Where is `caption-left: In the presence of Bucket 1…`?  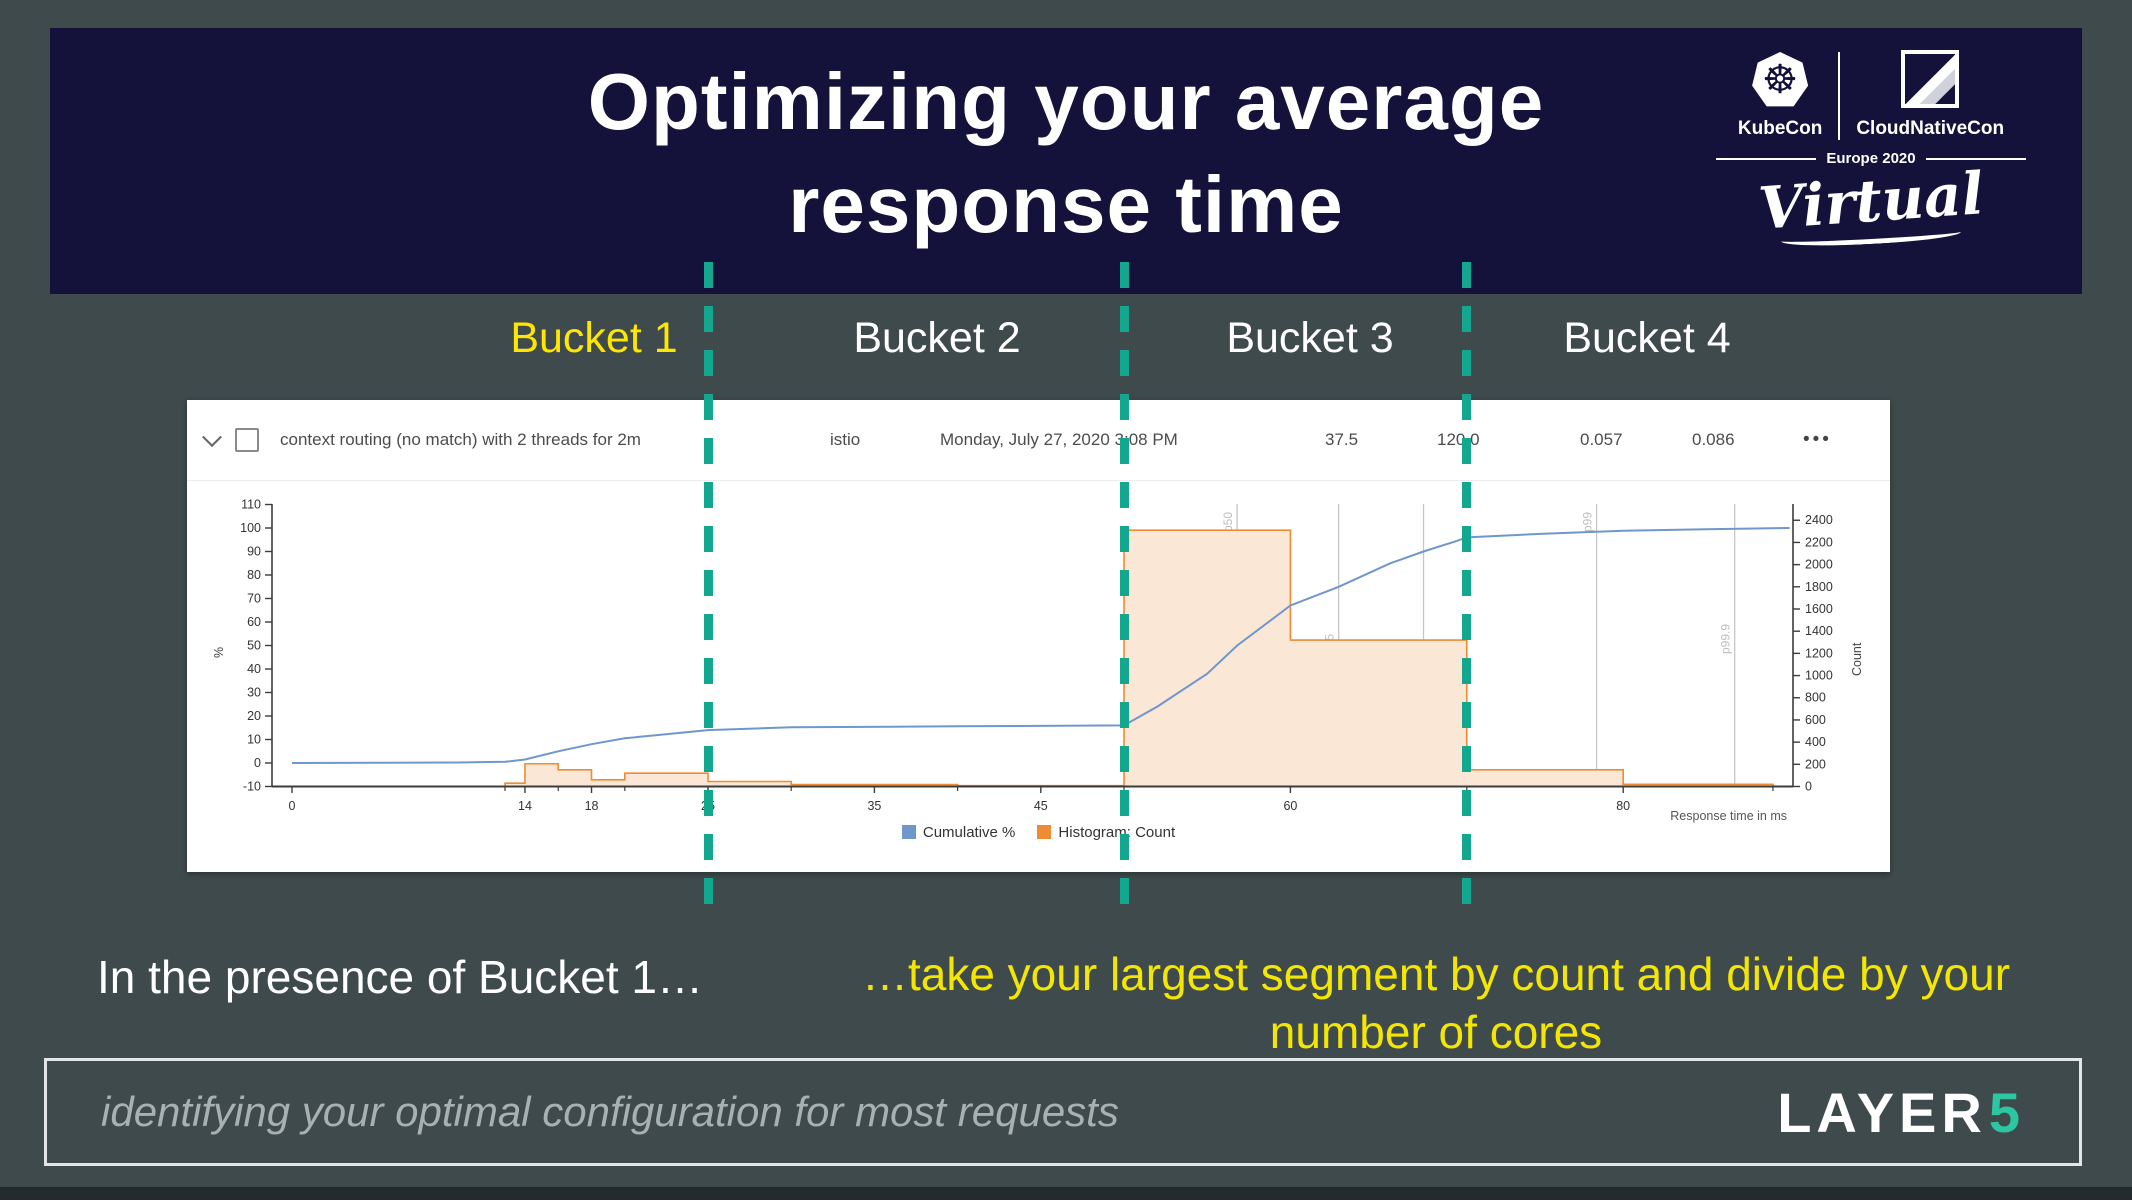
caption-left: In the presence of Bucket 1… is located at coordinates (400, 977).